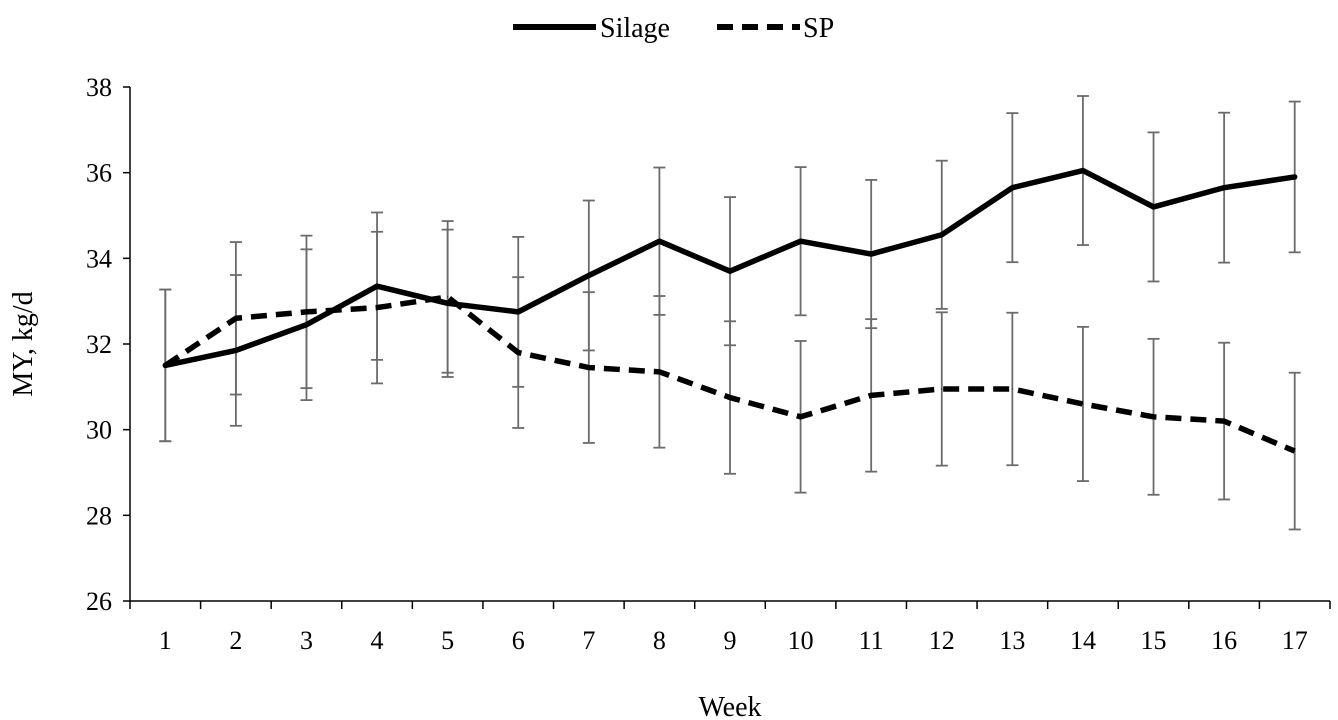 Image resolution: width=1338 pixels, height=720 pixels. Describe the element at coordinates (588, 640) in the screenshot. I see `x-tick-label: 7` at that location.